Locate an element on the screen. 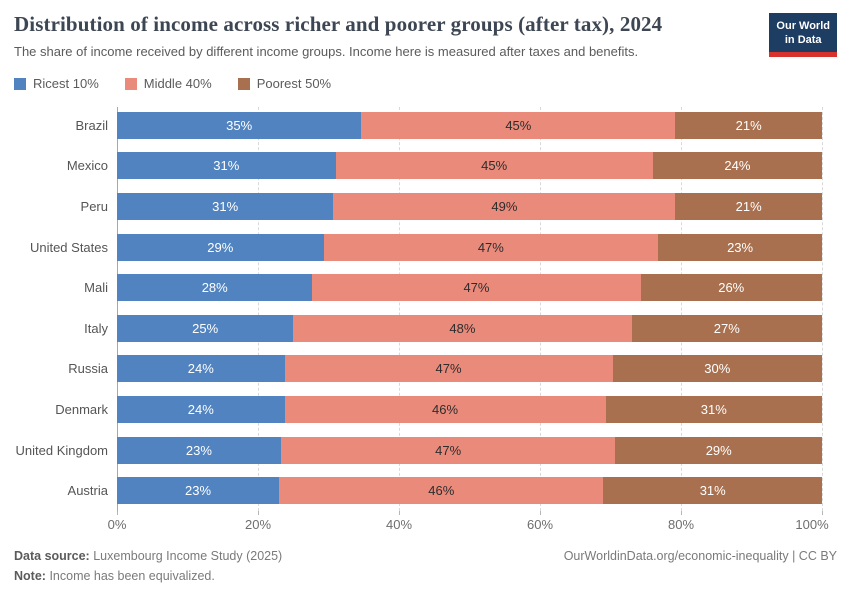 This screenshot has width=850, height=600. legend-label: Ricest 10% is located at coordinates (66, 84).